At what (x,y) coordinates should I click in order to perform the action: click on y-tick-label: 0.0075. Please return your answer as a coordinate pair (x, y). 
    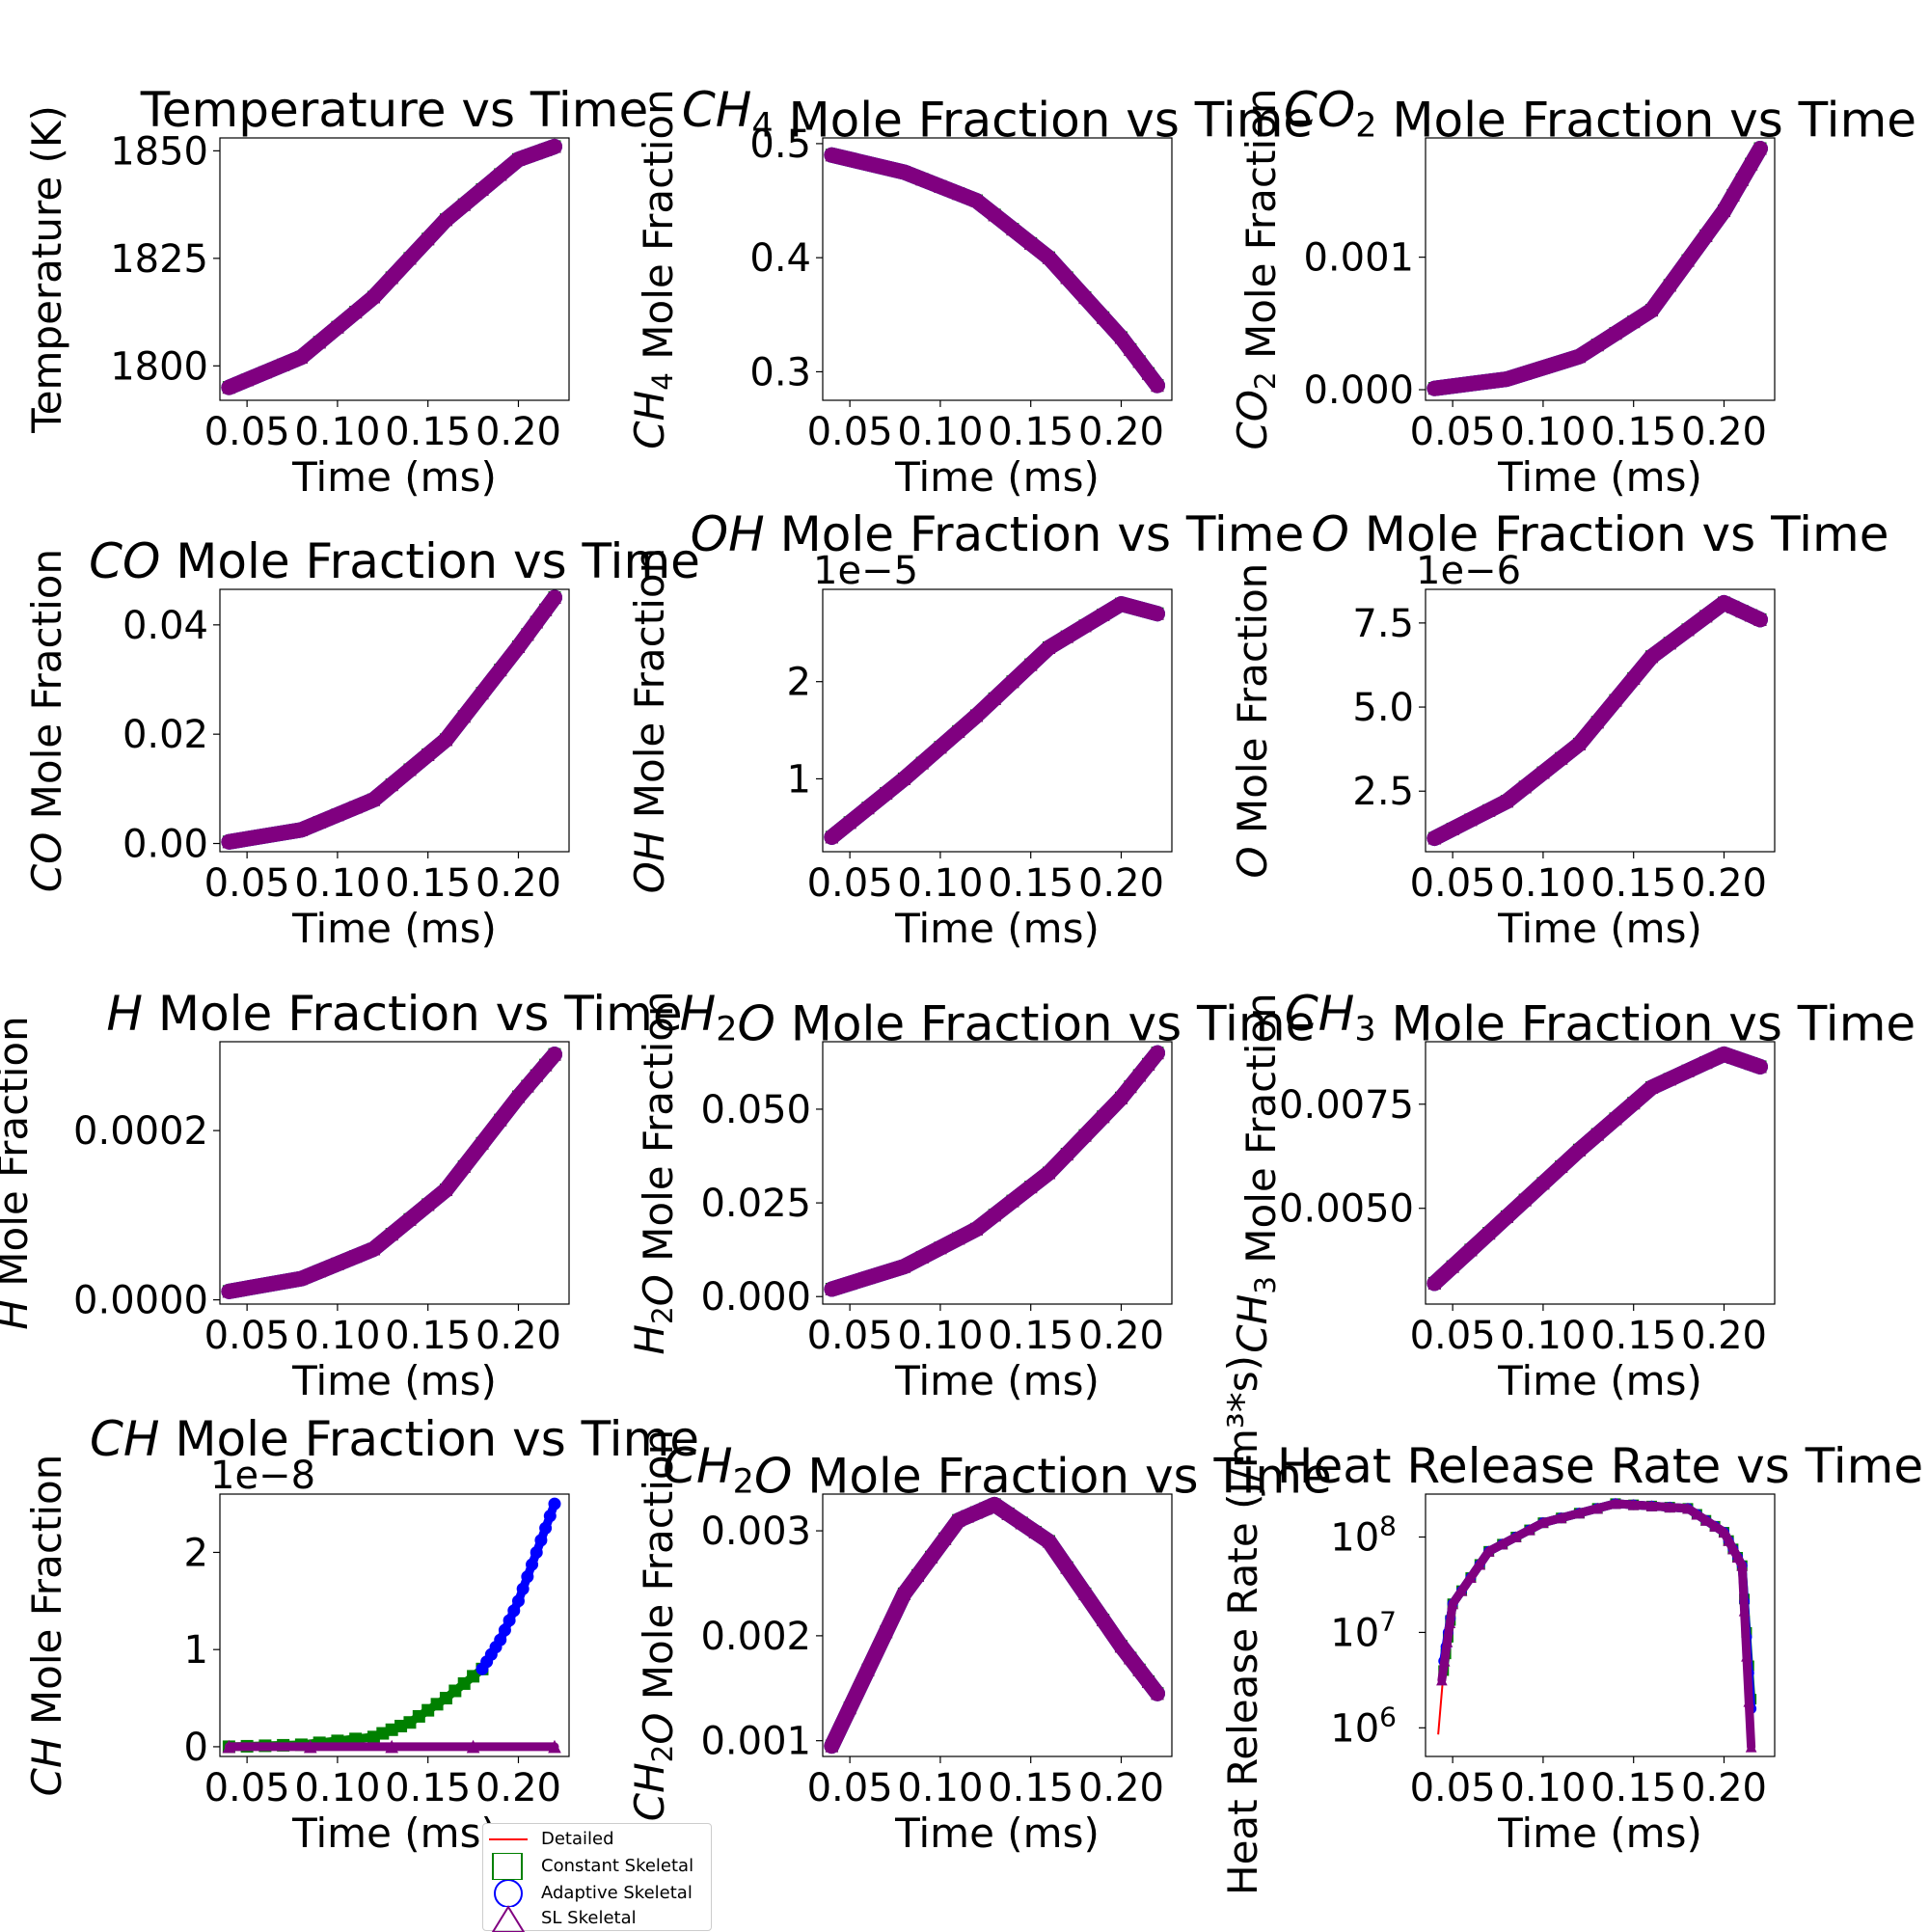
    Looking at the image, I should click on (1346, 1105).